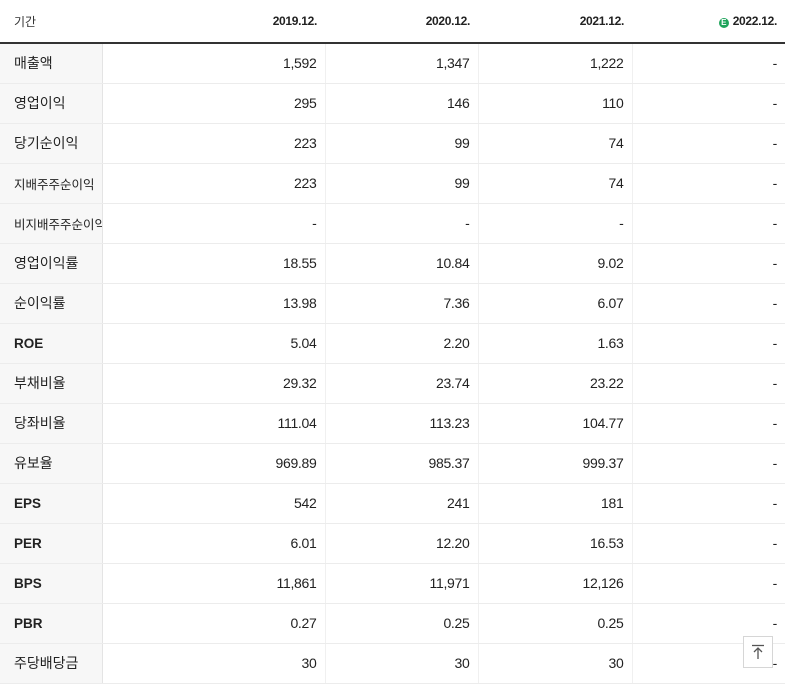 This screenshot has height=684, width=785. Describe the element at coordinates (401, 543) in the screenshot. I see `value-cell: 12.20` at that location.